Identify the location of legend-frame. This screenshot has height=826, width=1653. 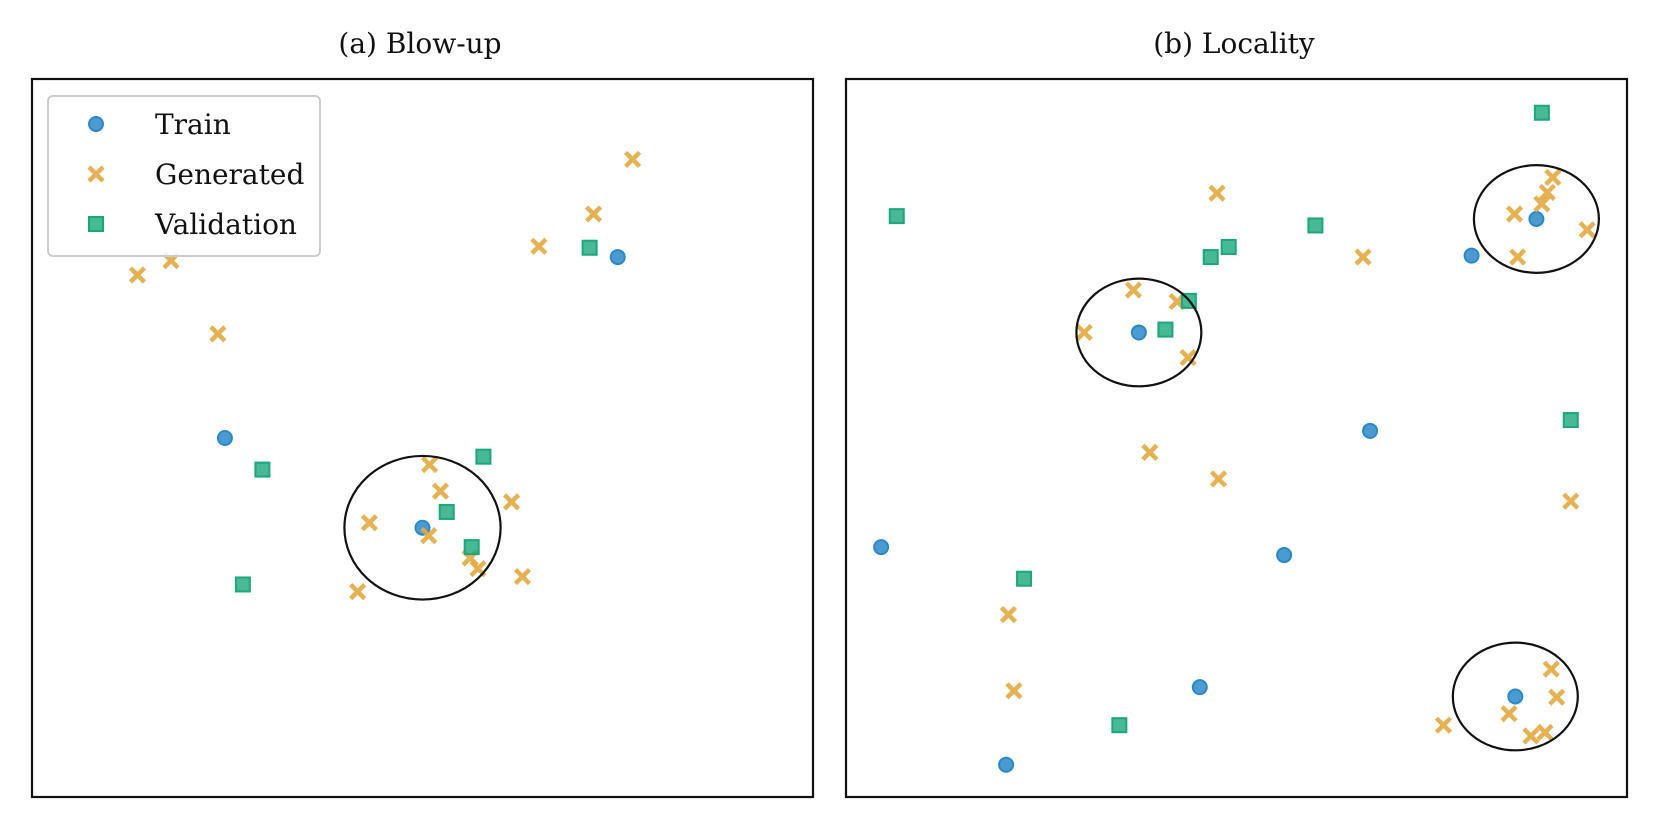
(184, 176).